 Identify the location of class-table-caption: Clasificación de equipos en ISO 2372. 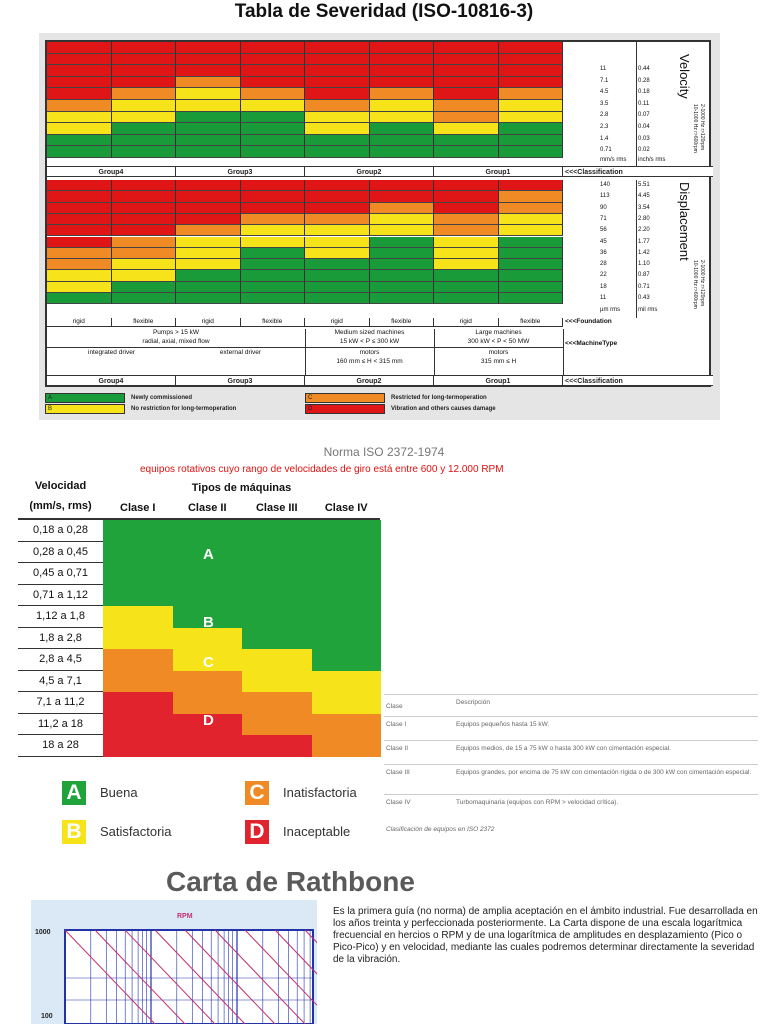
(440, 829).